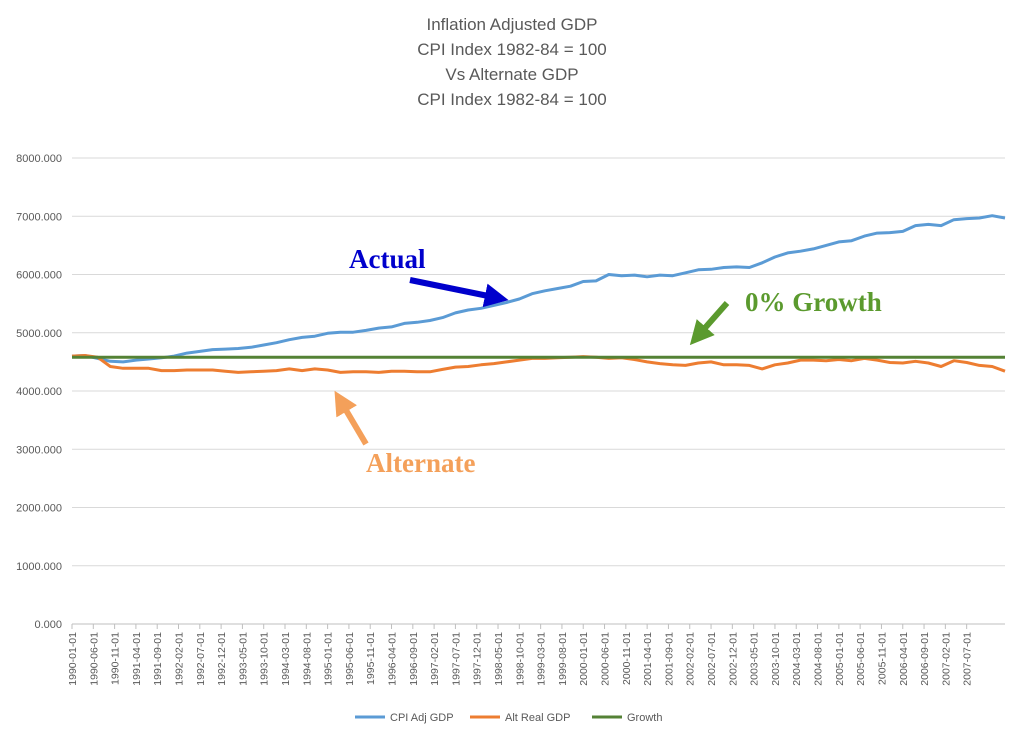 This screenshot has width=1024, height=744. I want to click on title-line-1: Inflation Adjusted GDP, so click(511, 24).